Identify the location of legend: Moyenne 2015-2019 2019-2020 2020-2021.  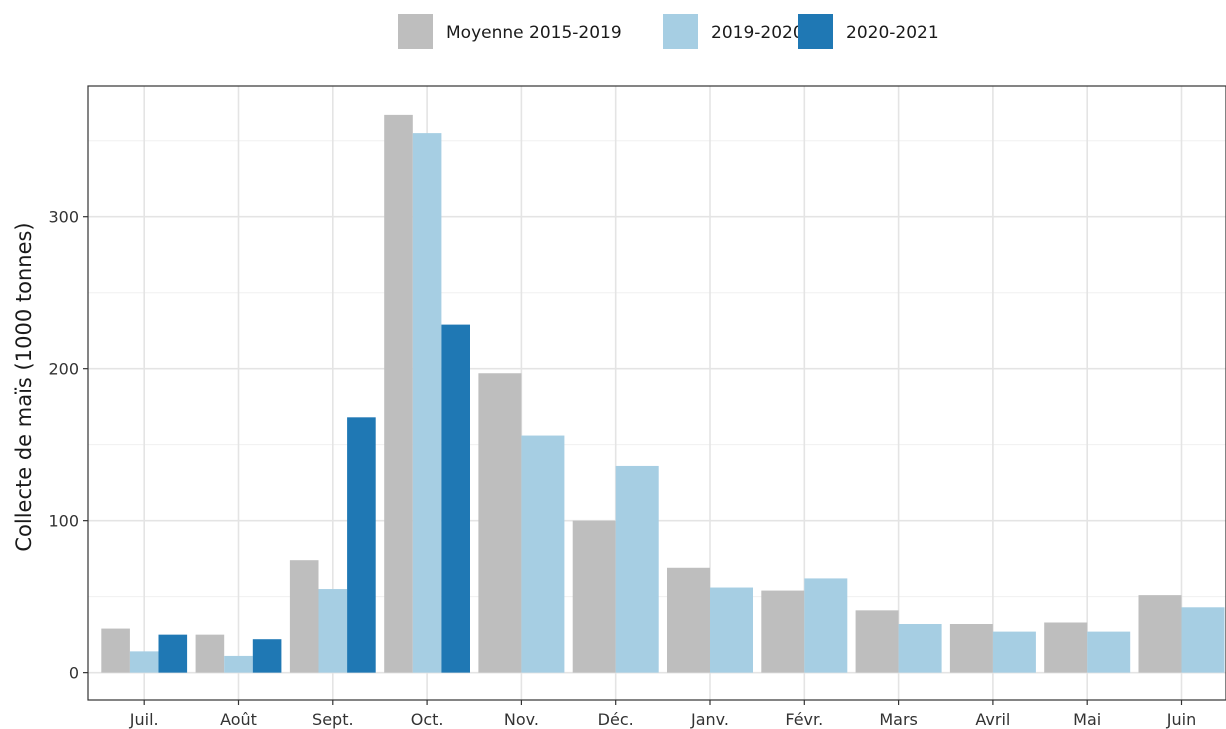
(668, 31).